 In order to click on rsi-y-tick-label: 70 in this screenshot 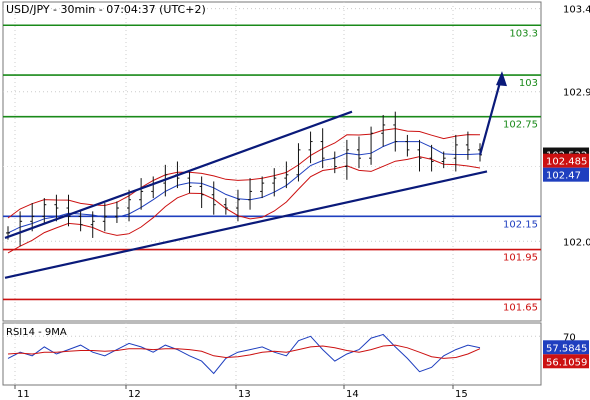, I will do `click(569, 337)`.